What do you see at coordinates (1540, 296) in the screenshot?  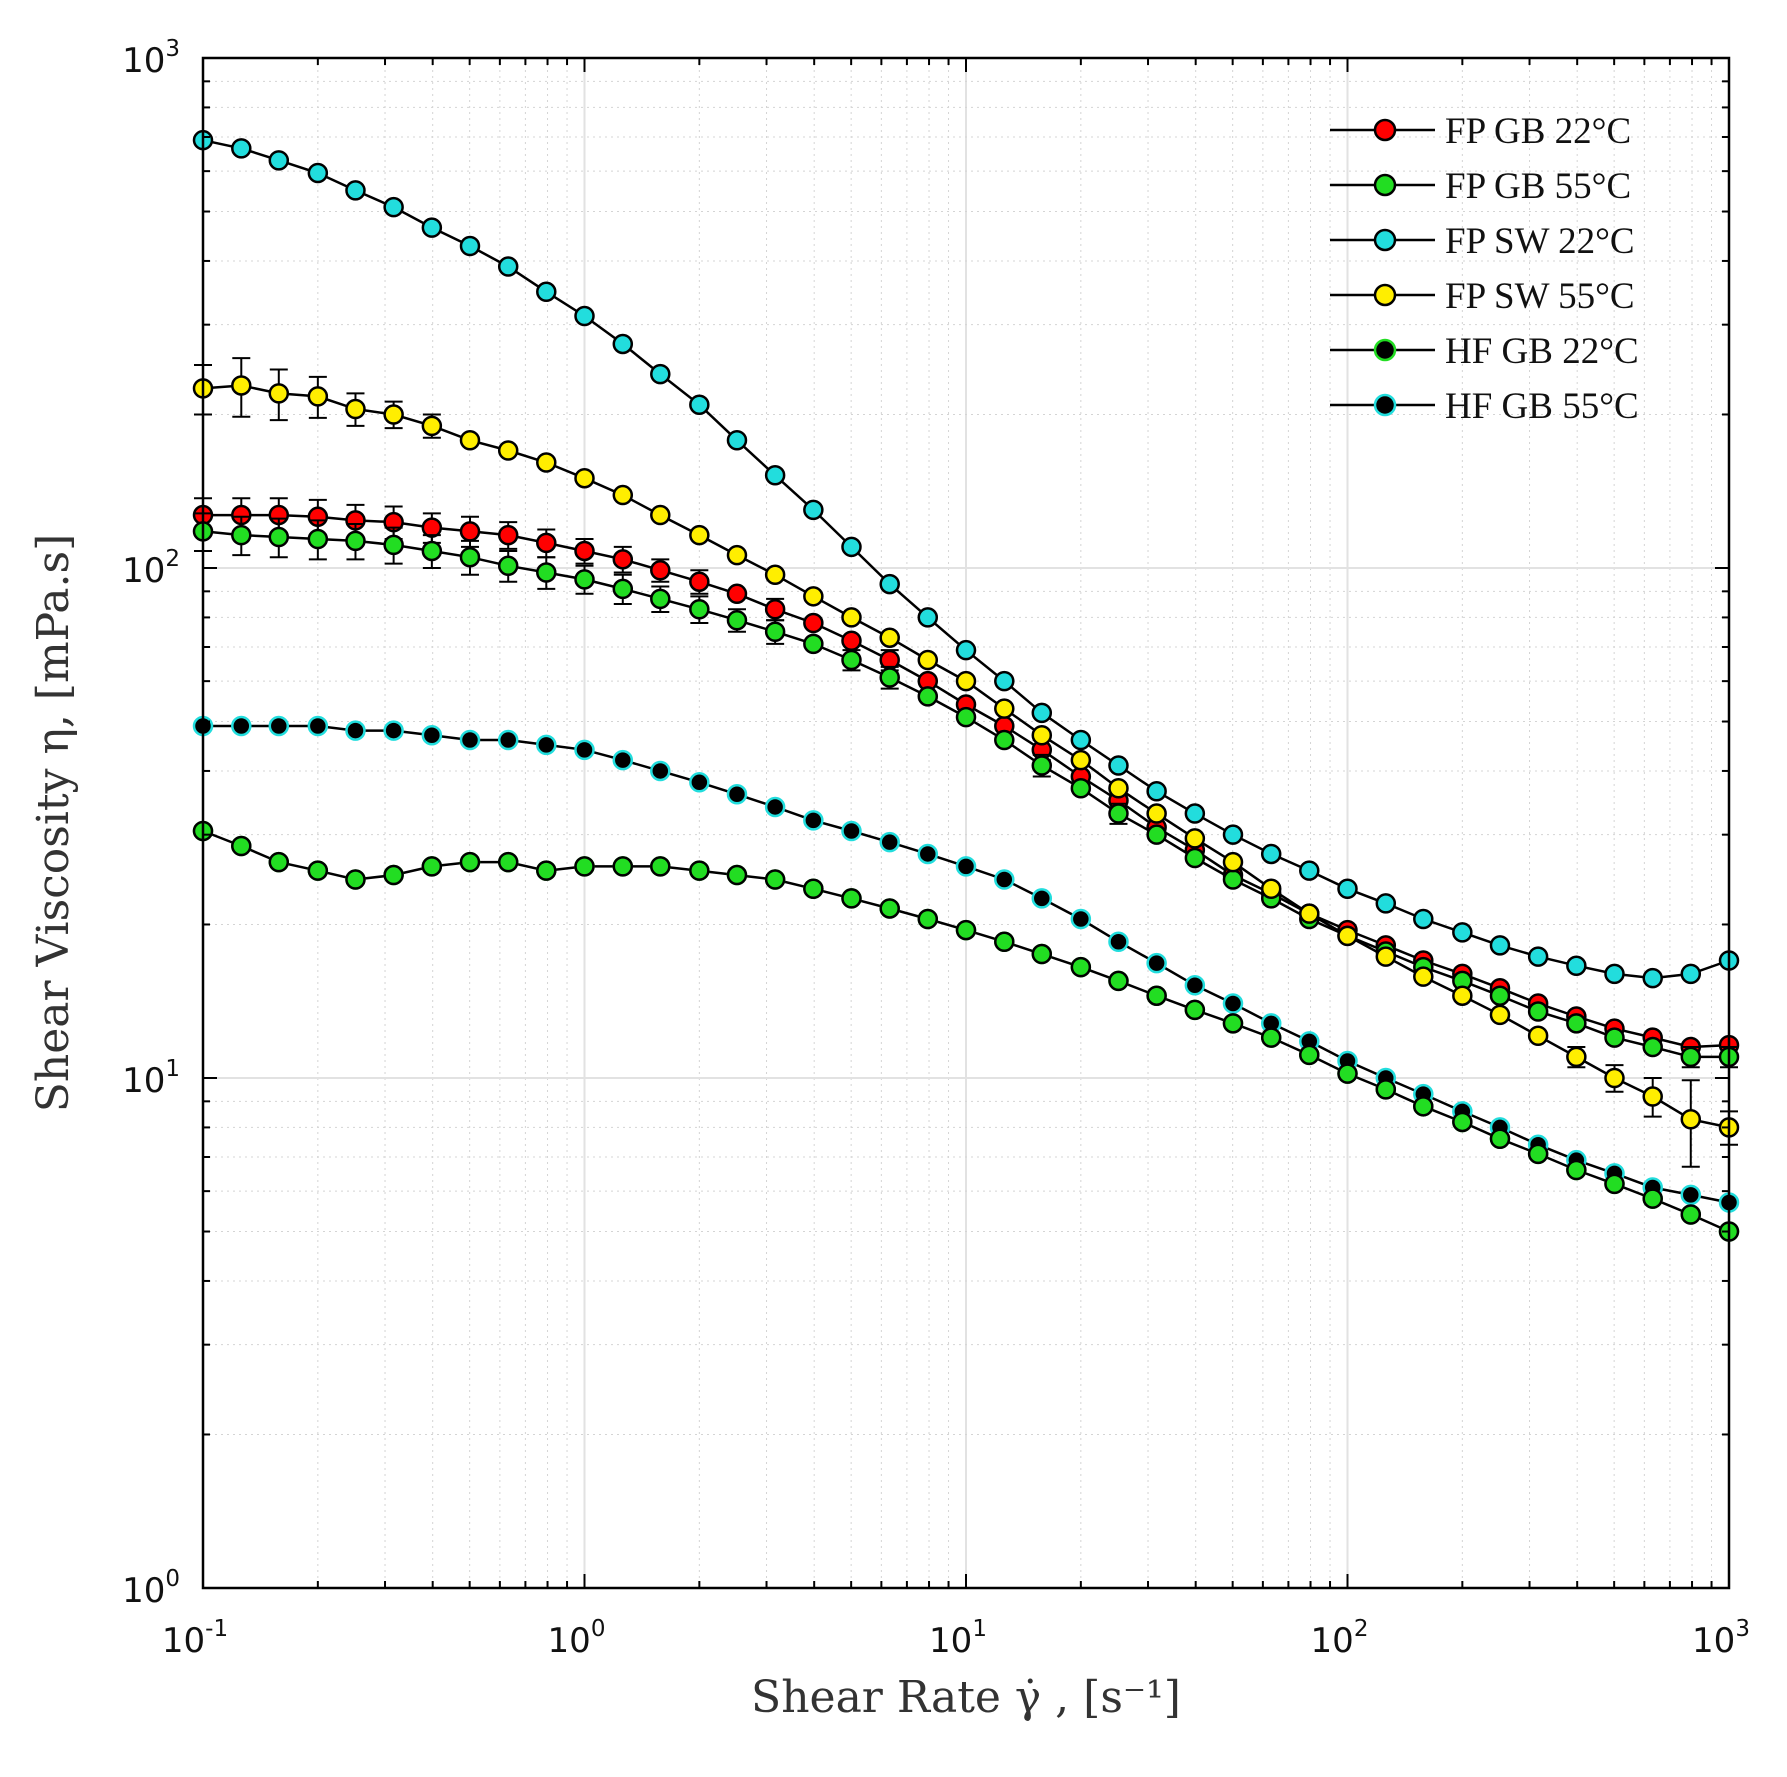 I see `legend-label: FP SW 55°C` at bounding box center [1540, 296].